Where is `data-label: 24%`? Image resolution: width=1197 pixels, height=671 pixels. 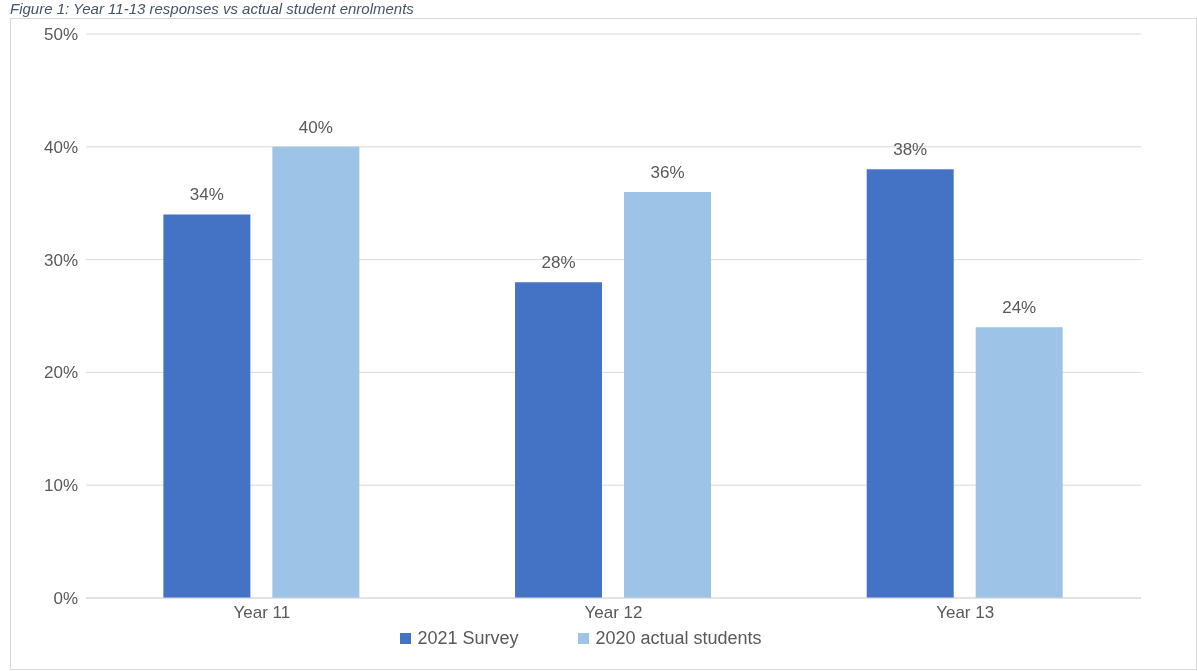
data-label: 24% is located at coordinates (1019, 308).